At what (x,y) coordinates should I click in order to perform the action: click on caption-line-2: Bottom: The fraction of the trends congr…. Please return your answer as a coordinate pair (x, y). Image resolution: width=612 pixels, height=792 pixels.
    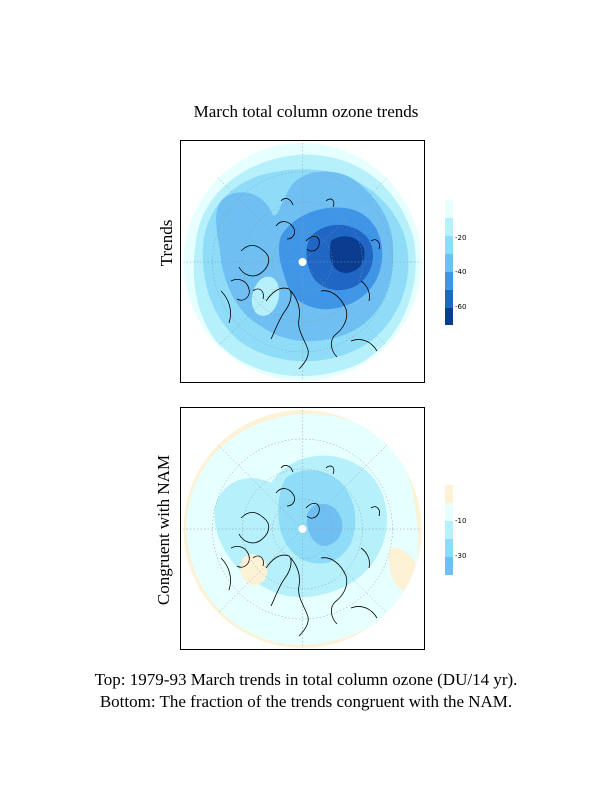
    Looking at the image, I should click on (306, 701).